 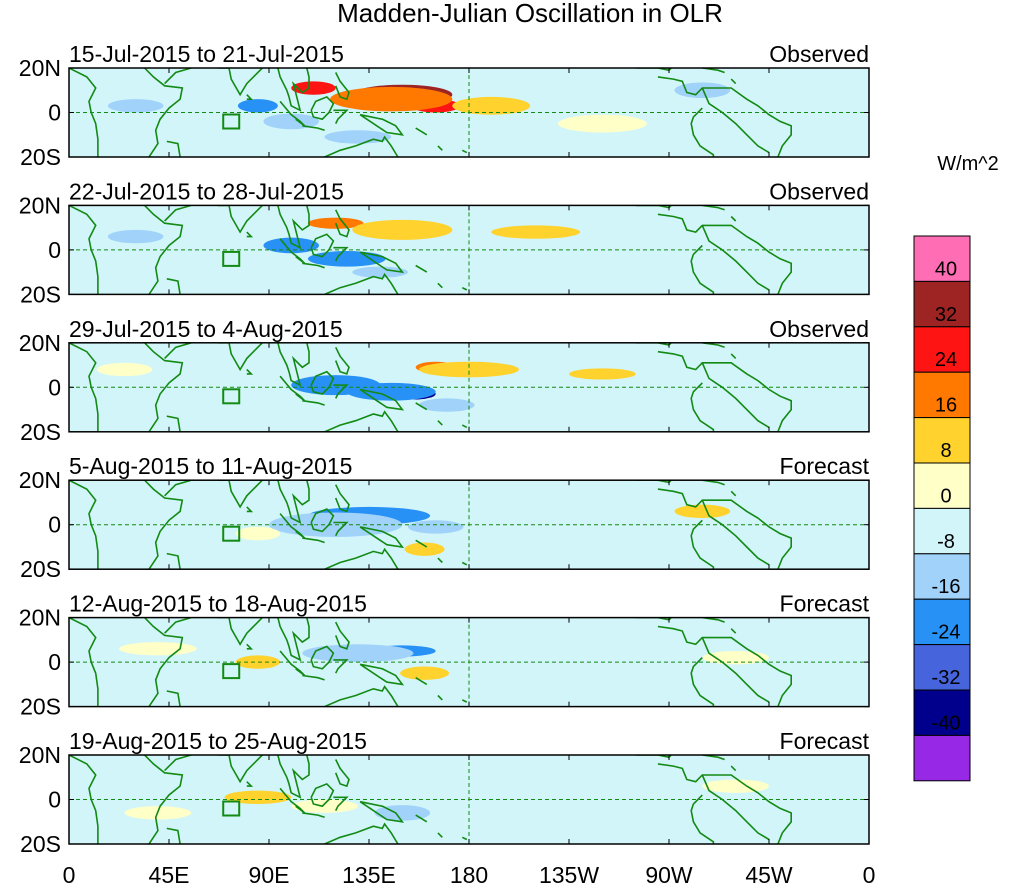 I want to click on colorbar: W/m^2 40 32 24 16 8 0 -8 -16 -24 -32 -40, so click(x=956, y=467).